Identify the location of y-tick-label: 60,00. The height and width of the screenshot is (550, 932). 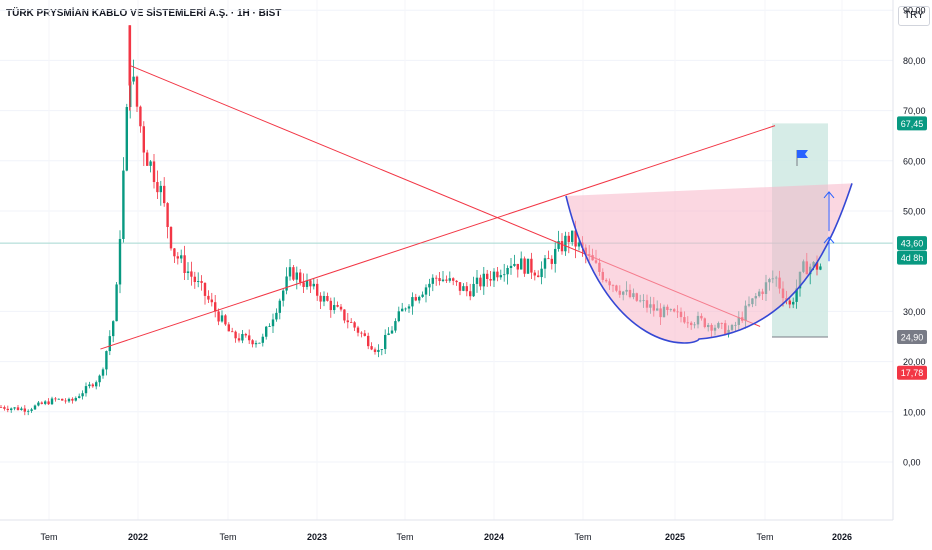
(914, 161).